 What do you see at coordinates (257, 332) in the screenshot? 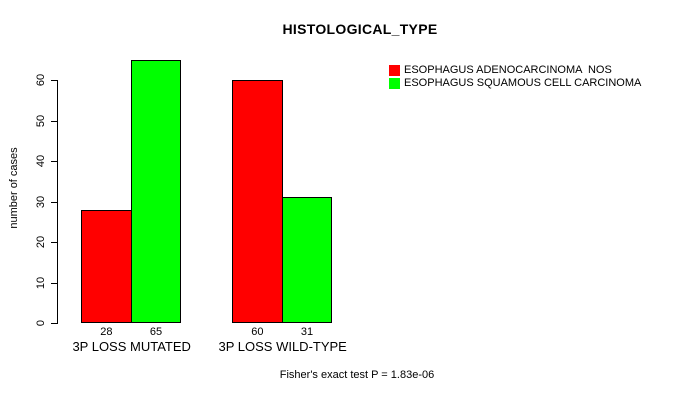
I see `bar-value-label: 60` at bounding box center [257, 332].